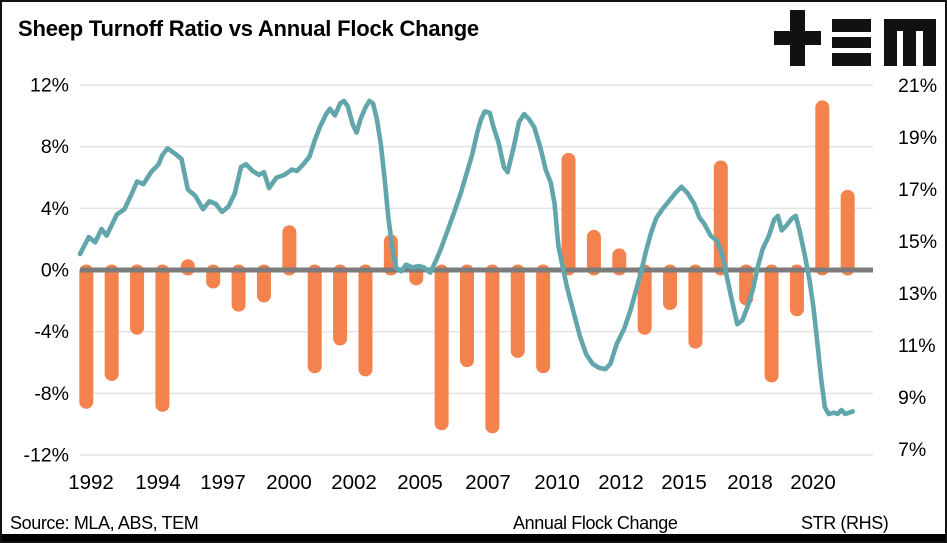  Describe the element at coordinates (917, 346) in the screenshot. I see `right-axis-tick: 11%` at that location.